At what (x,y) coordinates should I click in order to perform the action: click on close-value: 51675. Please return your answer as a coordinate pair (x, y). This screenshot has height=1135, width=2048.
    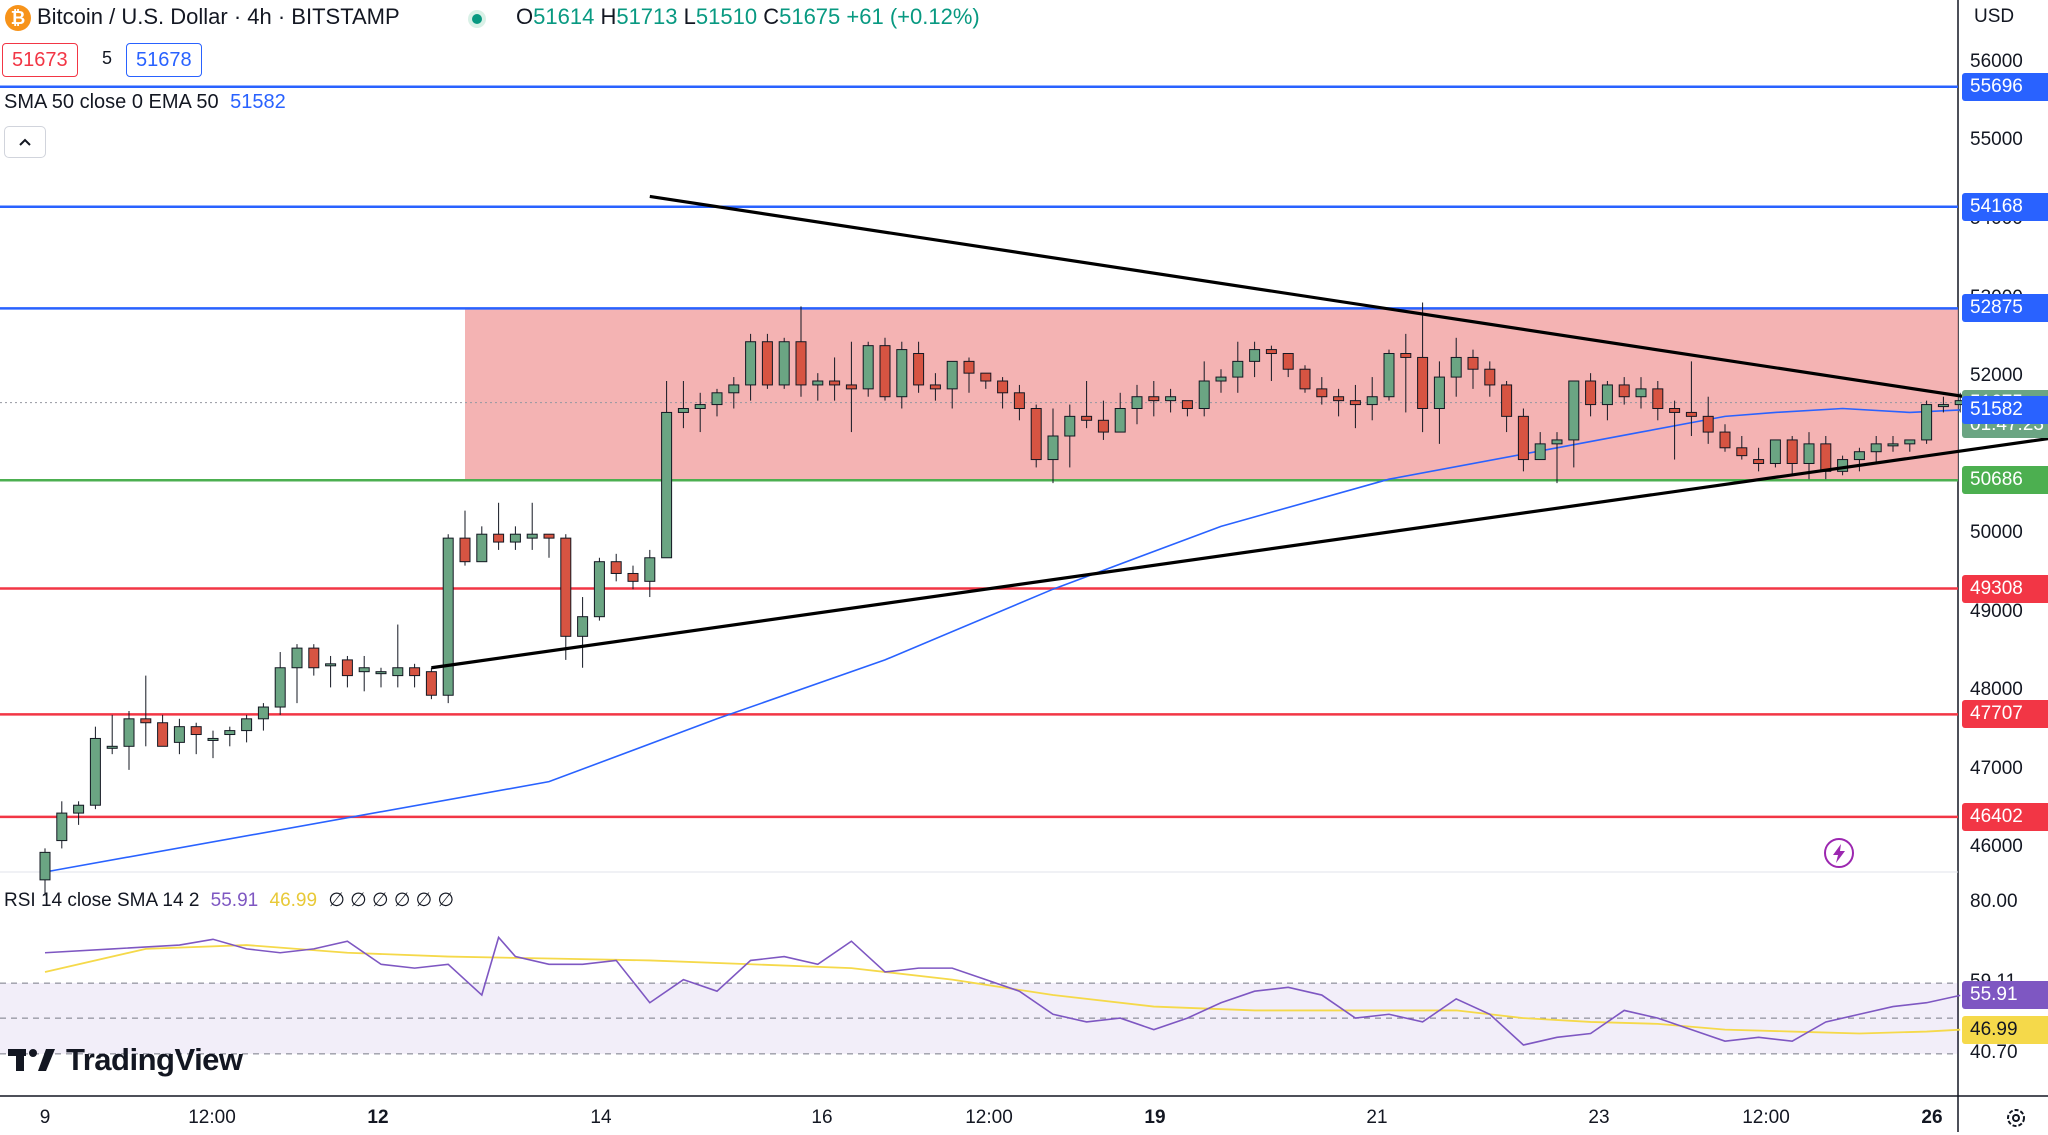
    Looking at the image, I should click on (810, 16).